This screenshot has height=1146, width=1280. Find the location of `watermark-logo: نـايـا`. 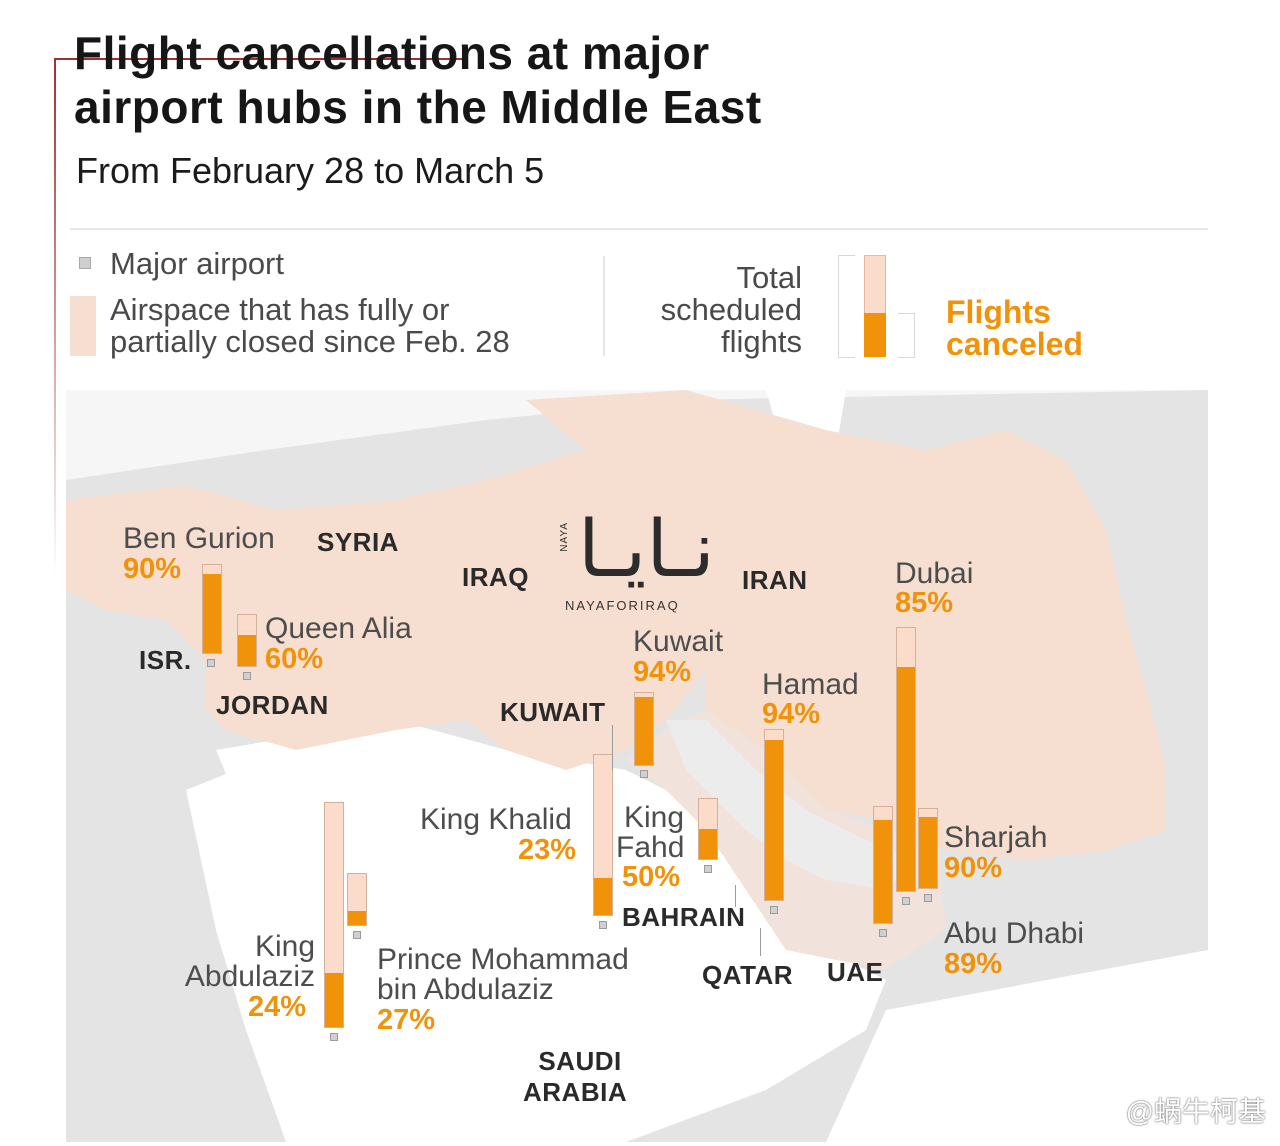

watermark-logo: نـايـا is located at coordinates (646, 550).